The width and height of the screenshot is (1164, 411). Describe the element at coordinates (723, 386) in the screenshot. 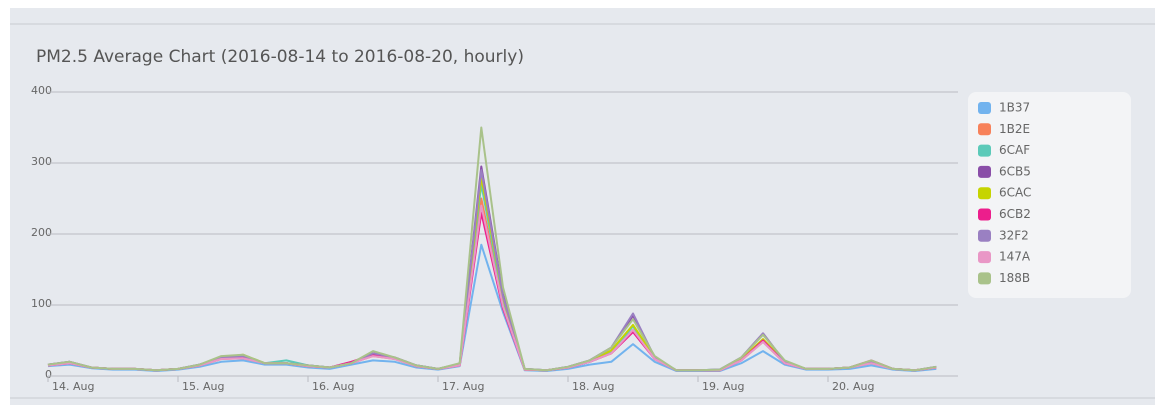

I see `x-tick-label: 19. Aug` at that location.